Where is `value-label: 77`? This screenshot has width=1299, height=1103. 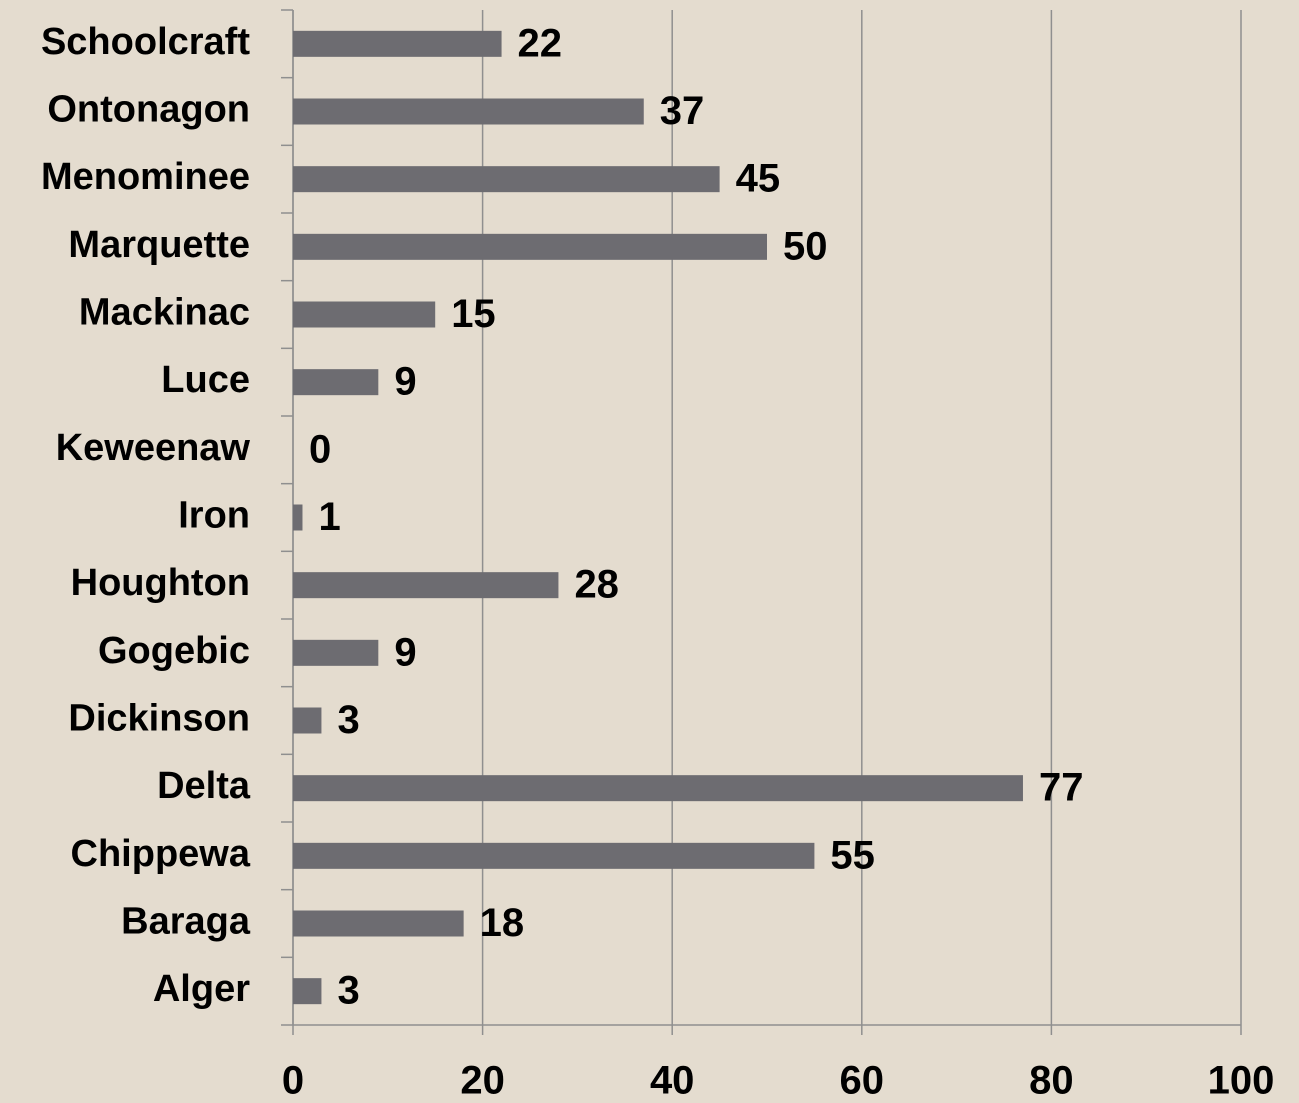 value-label: 77 is located at coordinates (1061, 788).